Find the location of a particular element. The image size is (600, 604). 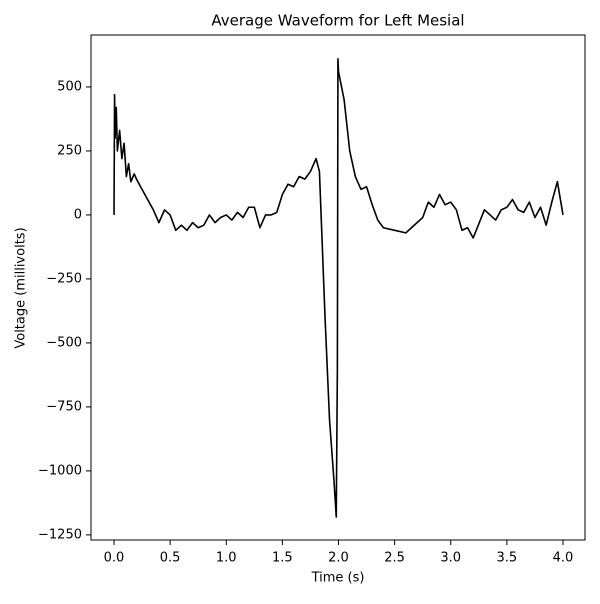

x-tick-label: 3.0 is located at coordinates (450, 558).